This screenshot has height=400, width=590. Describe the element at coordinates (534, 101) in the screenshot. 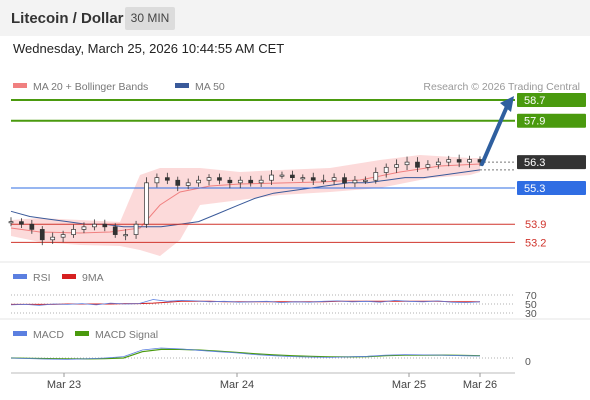

I see `level-label-58-7: 58.7` at that location.